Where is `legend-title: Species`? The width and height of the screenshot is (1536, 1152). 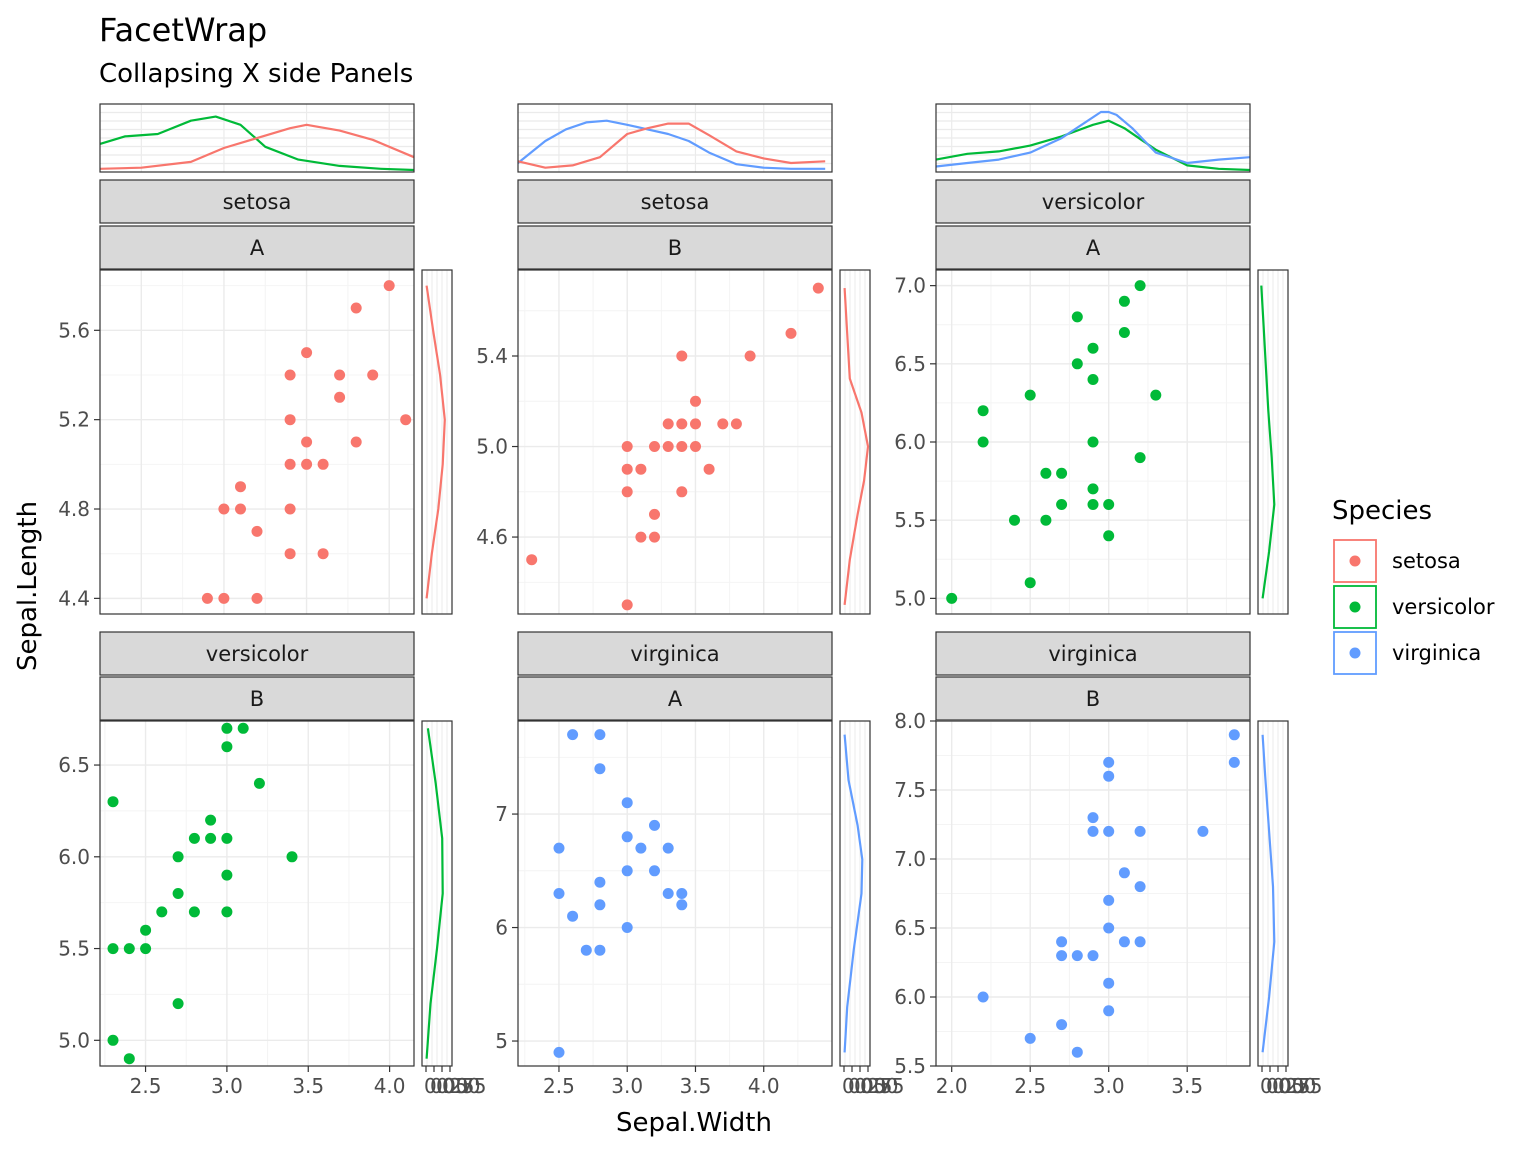
legend-title: Species is located at coordinates (1382, 511).